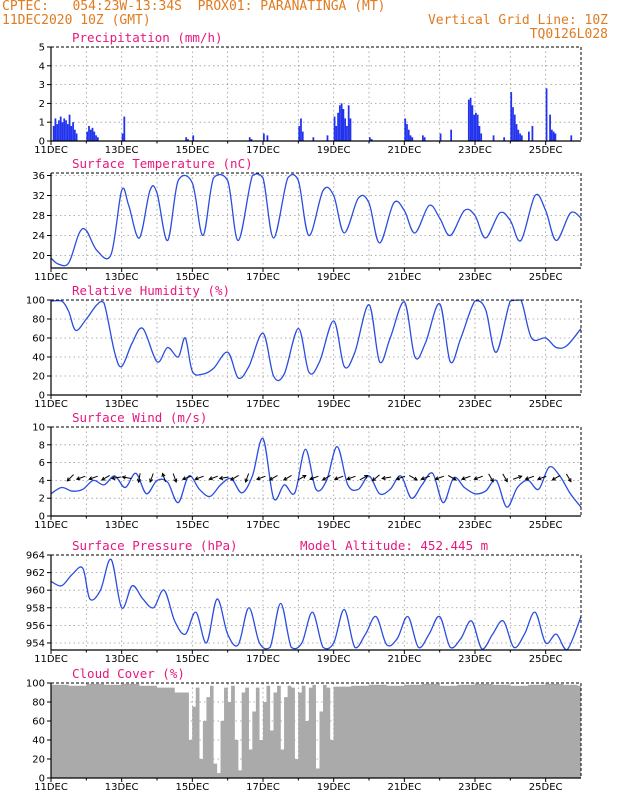 The width and height of the screenshot is (618, 800). What do you see at coordinates (38, 176) in the screenshot?
I see `y-tick-label: 36` at bounding box center [38, 176].